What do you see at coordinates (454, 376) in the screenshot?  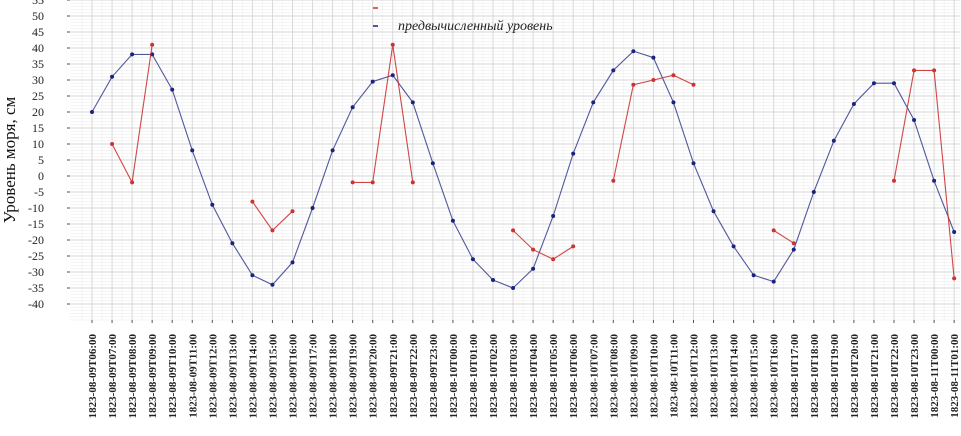 I see `x-tick-label: 1823-08-10T00:00` at bounding box center [454, 376].